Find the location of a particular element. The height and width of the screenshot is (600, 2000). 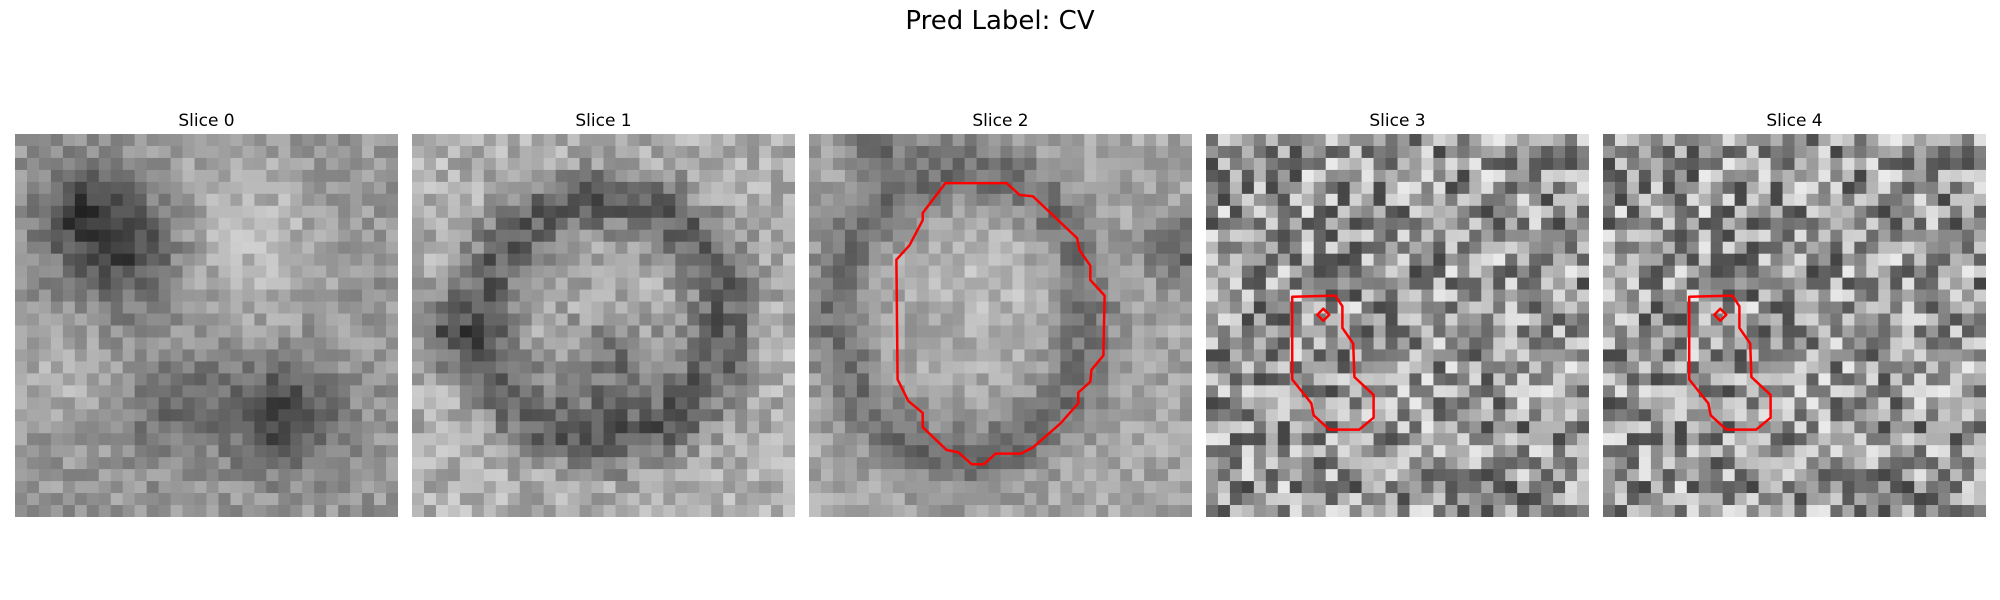

slice-title: Slice 2 is located at coordinates (1000, 121).